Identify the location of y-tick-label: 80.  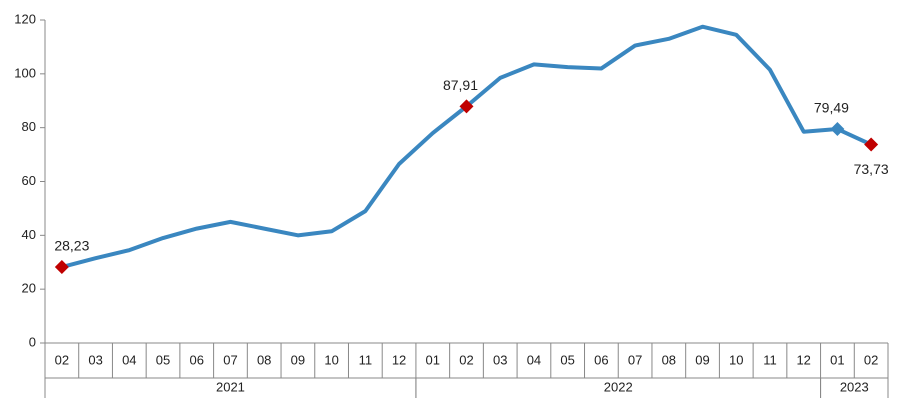
(29, 126).